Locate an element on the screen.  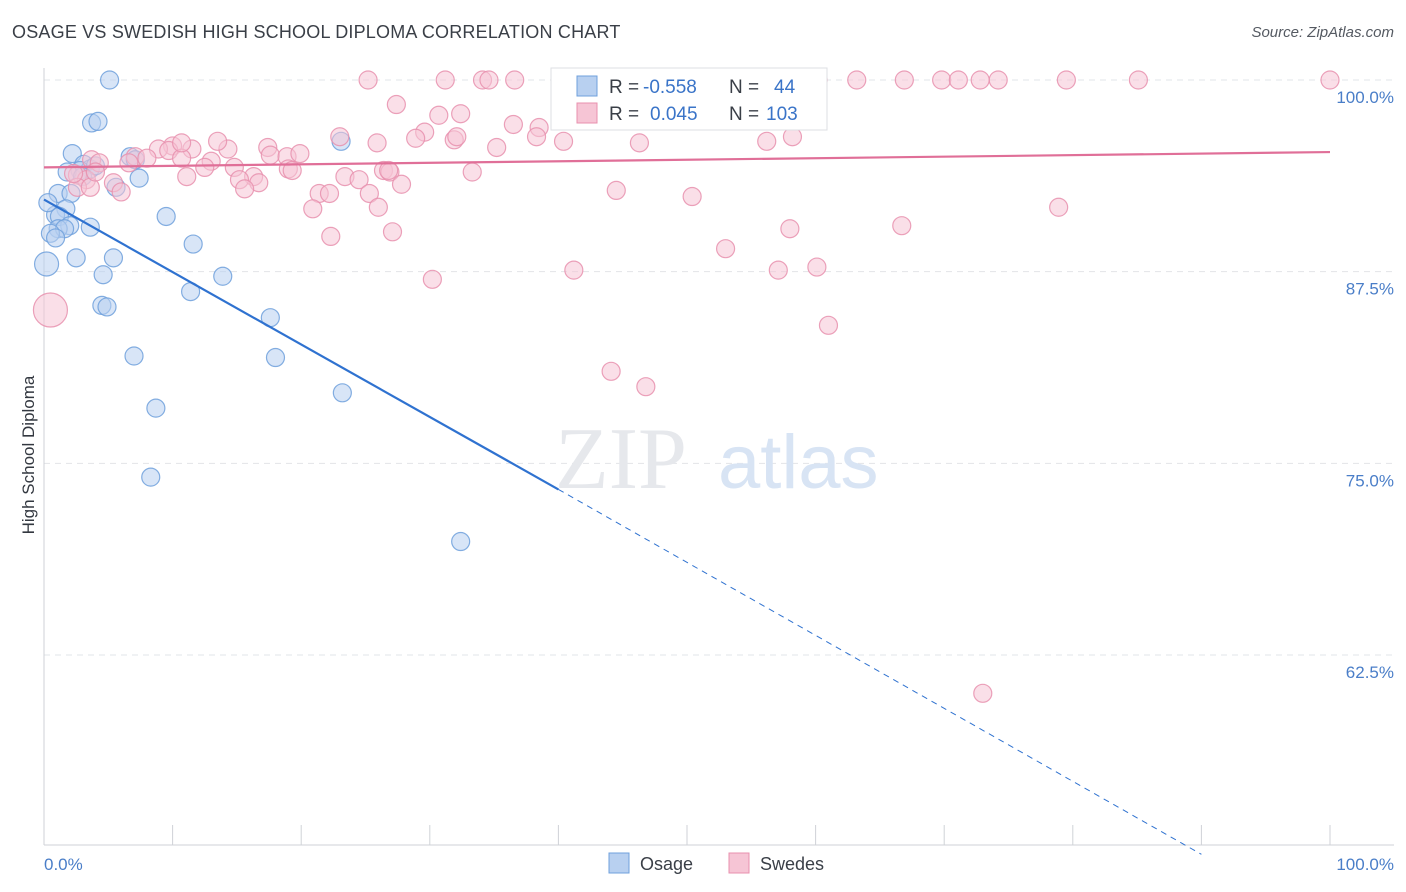
y-tick-label-0: 100.0% is located at coordinates (1365, 97).